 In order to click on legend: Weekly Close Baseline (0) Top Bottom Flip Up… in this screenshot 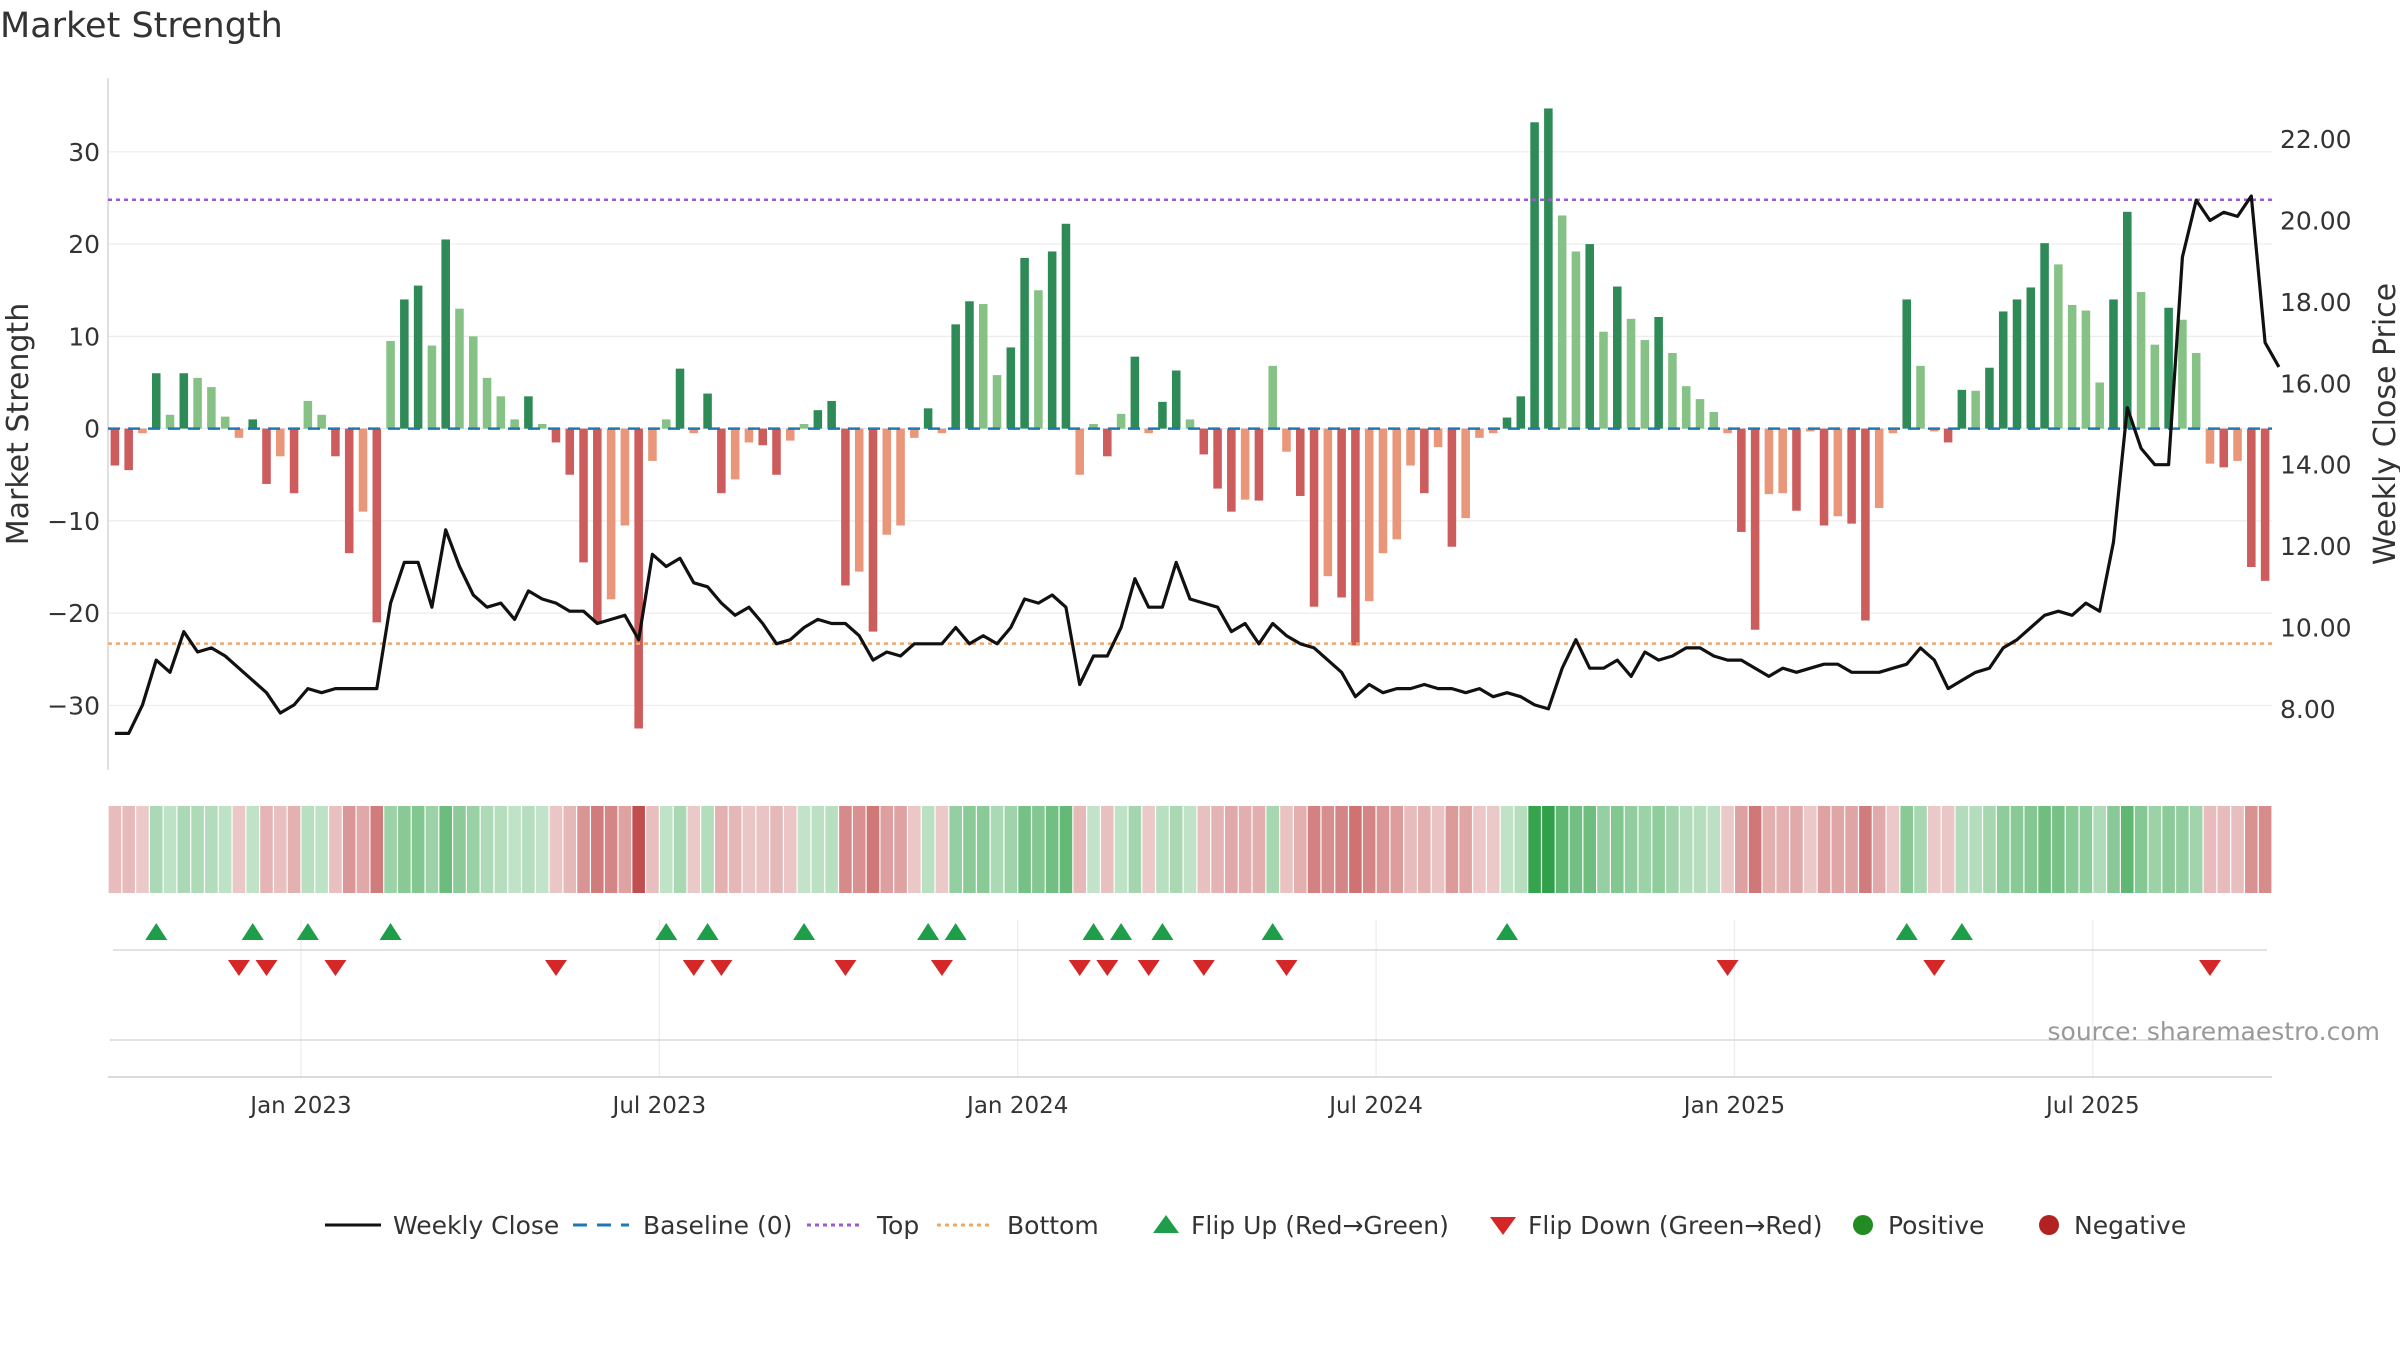, I will do `click(1255, 1225)`.